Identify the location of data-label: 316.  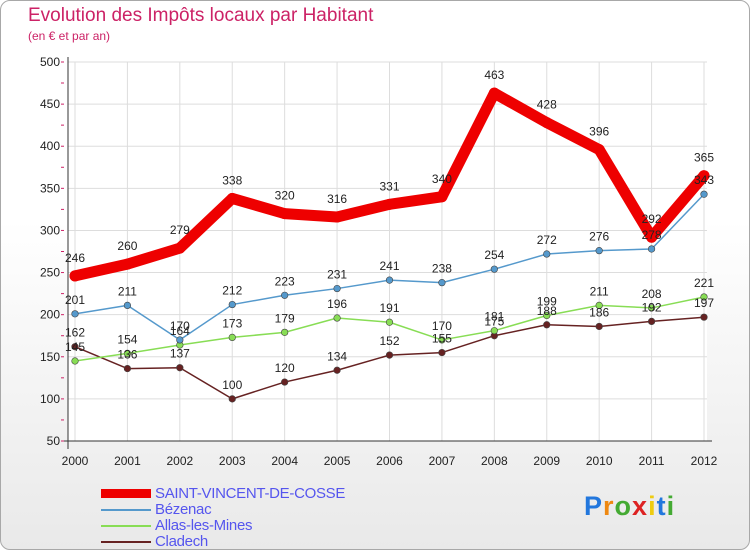
(337, 199).